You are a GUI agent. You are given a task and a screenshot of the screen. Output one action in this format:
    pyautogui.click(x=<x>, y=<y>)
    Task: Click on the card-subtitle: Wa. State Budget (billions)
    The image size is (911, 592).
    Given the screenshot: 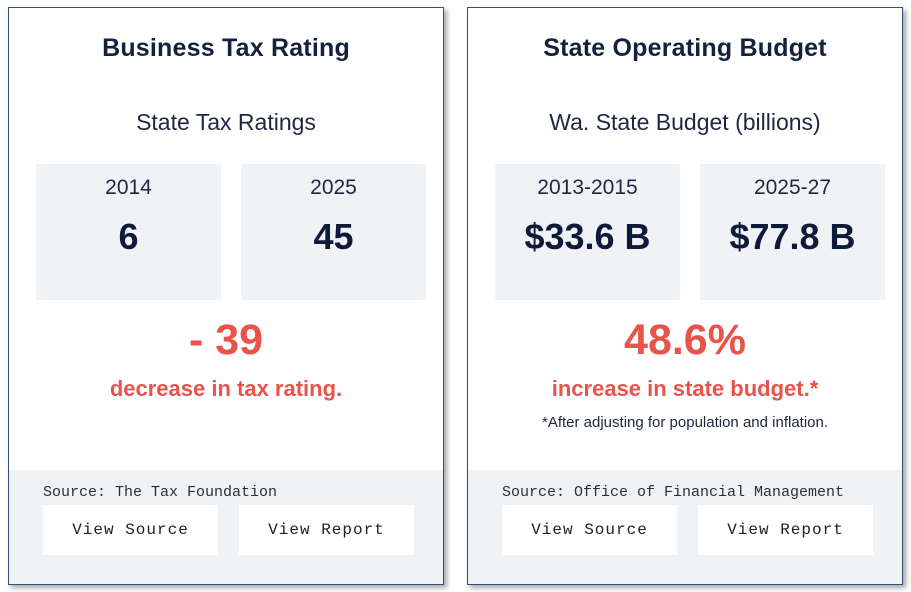 What is the action you would take?
    pyautogui.click(x=685, y=122)
    